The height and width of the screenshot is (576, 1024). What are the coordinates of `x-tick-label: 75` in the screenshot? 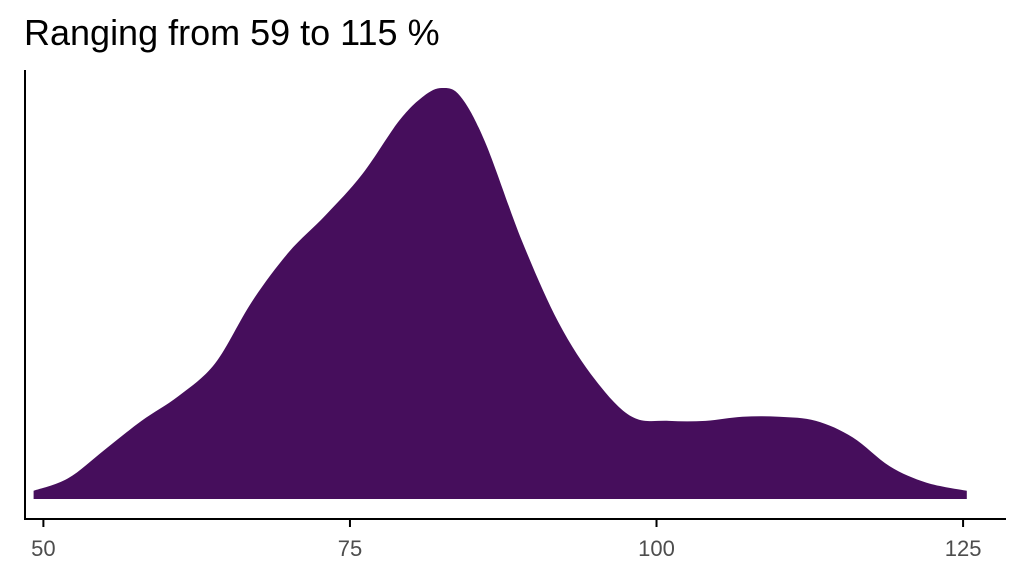 It's located at (350, 548).